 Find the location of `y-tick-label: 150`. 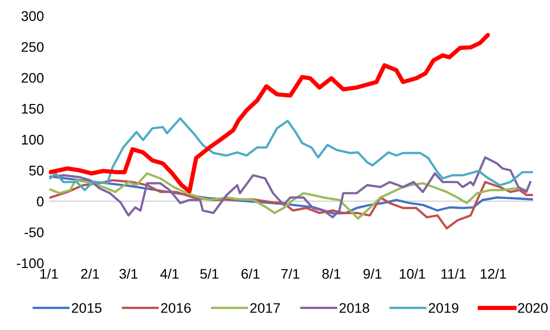

y-tick-label: 150 is located at coordinates (33, 109).